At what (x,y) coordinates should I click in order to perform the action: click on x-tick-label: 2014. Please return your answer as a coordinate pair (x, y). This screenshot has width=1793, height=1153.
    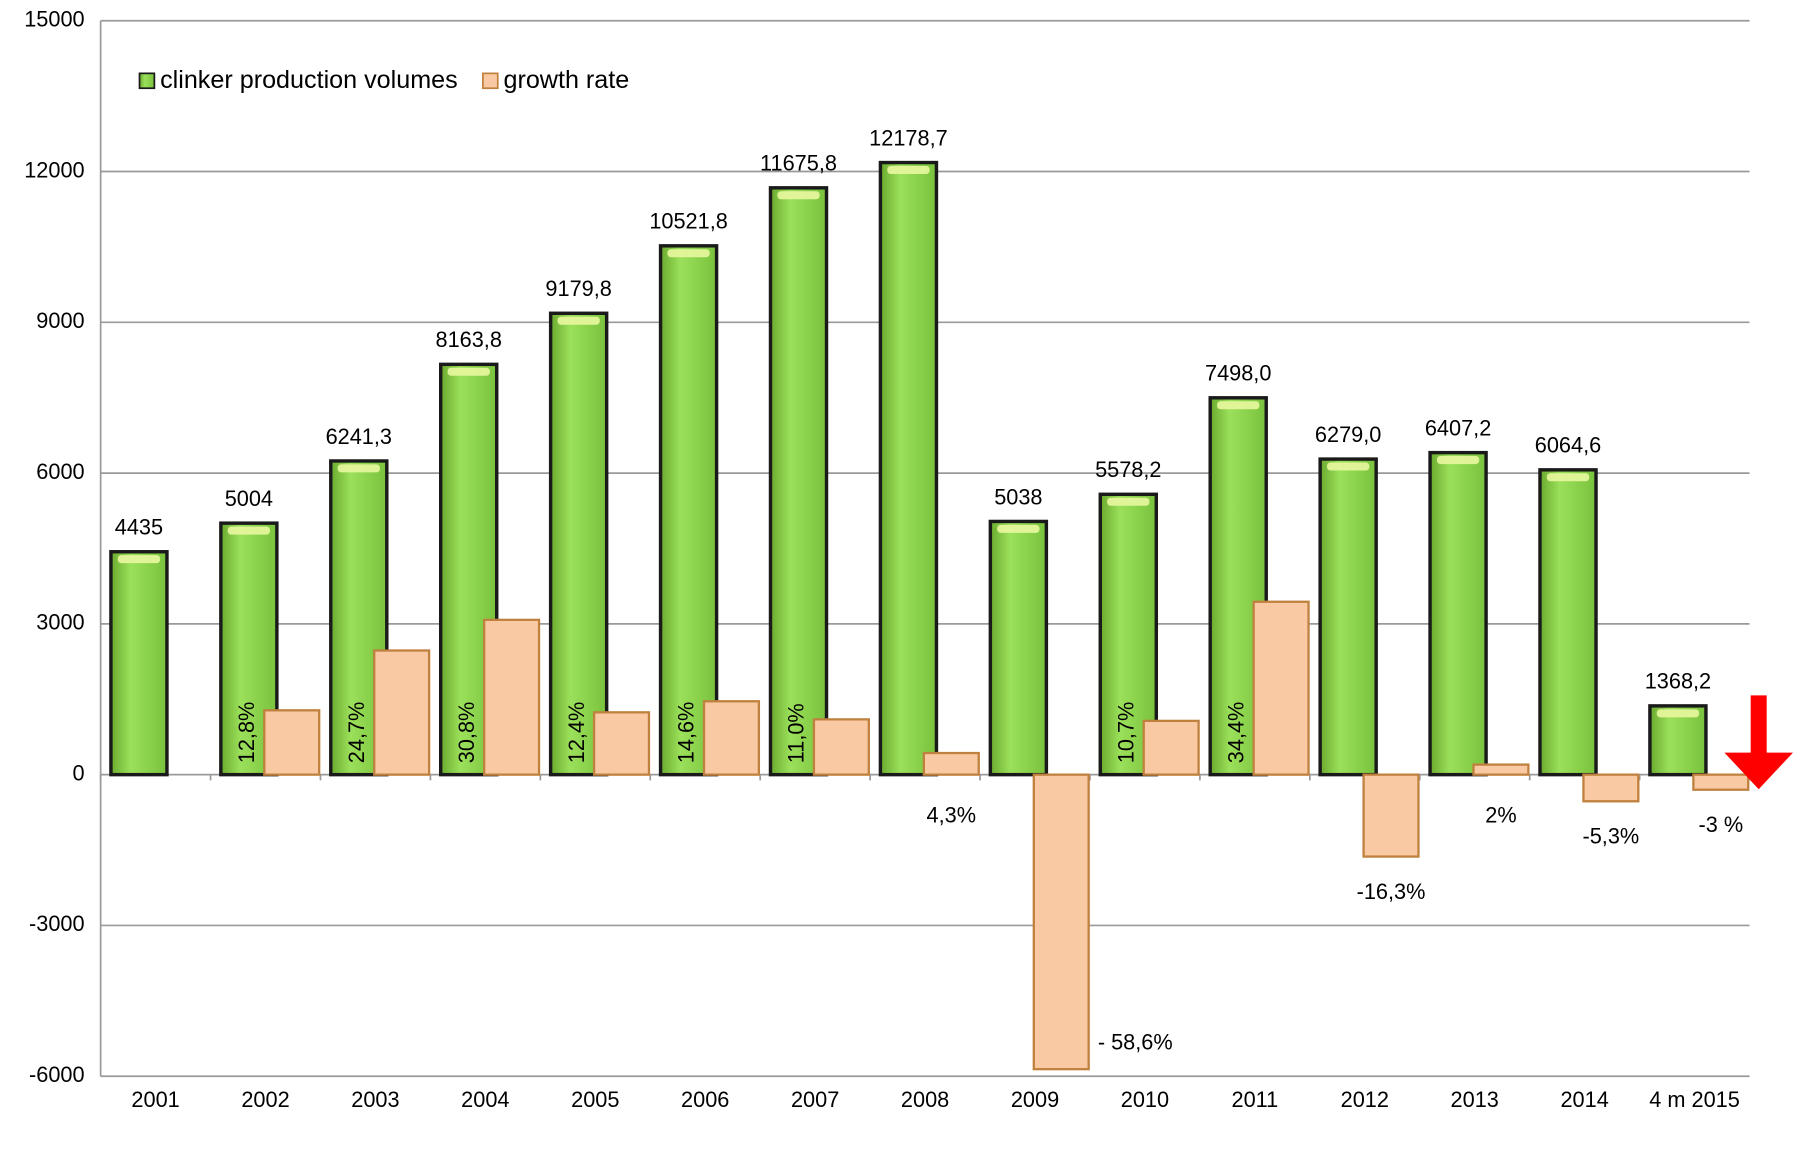
    Looking at the image, I should click on (1584, 1100).